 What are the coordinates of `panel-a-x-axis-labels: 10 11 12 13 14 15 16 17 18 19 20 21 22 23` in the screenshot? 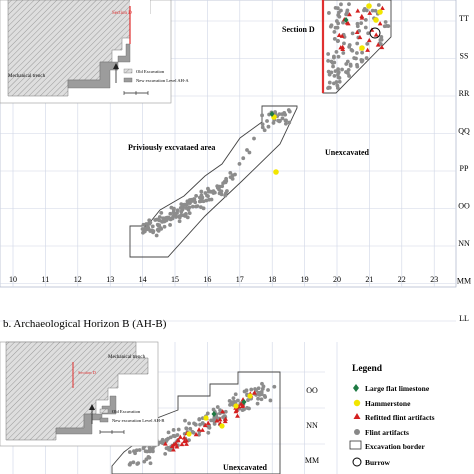 It's located at (223, 279).